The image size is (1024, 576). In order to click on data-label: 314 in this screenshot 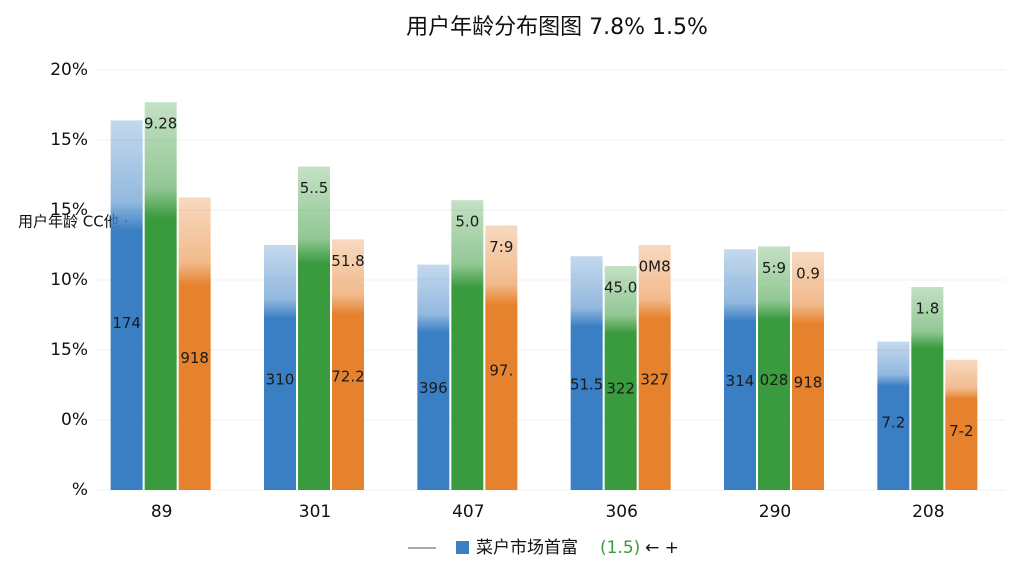, I will do `click(740, 381)`.